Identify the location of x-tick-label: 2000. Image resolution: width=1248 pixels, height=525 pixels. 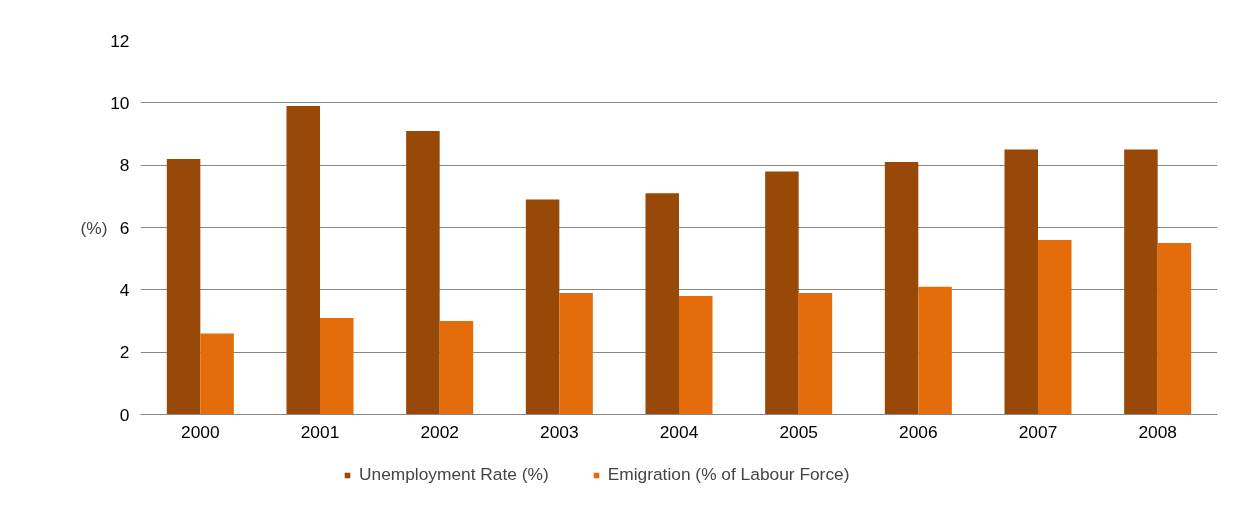
(200, 431).